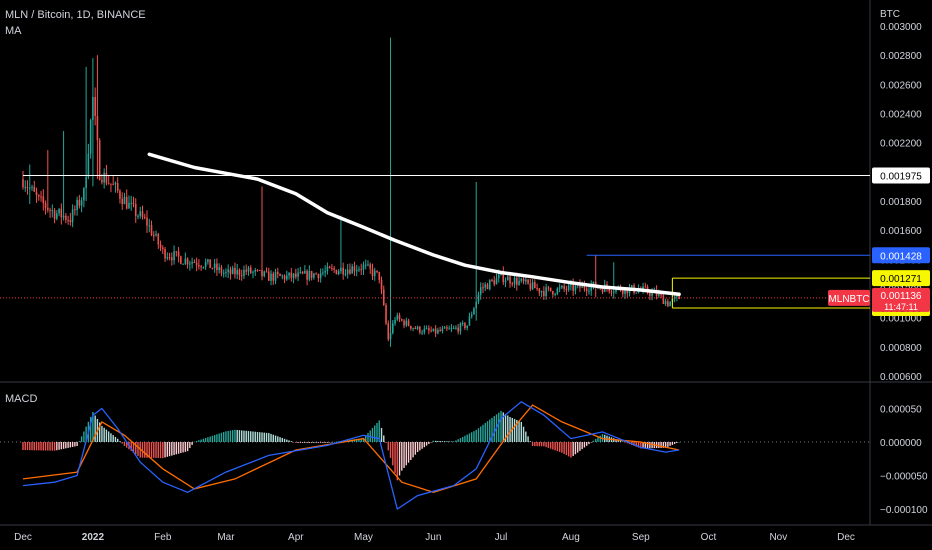  I want to click on ma-indicator-label: MA, so click(13, 31).